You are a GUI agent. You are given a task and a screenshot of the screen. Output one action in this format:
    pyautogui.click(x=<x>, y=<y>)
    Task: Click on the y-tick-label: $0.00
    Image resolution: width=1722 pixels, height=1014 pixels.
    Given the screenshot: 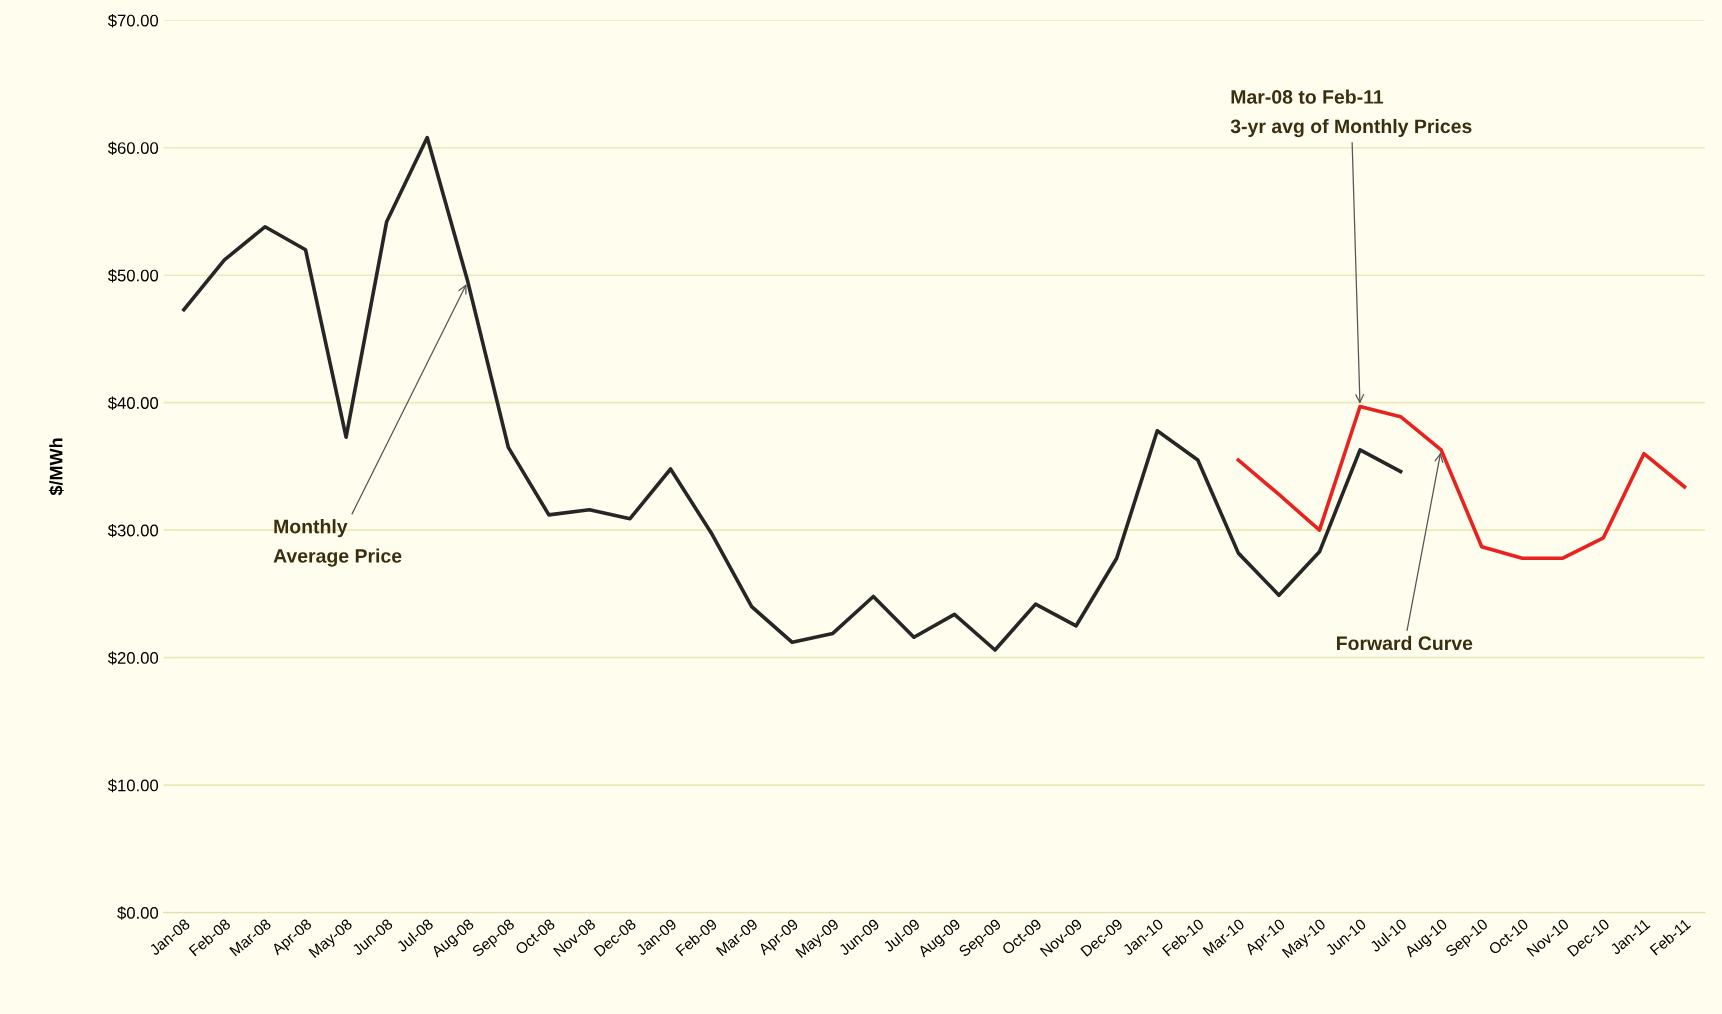 What is the action you would take?
    pyautogui.click(x=138, y=913)
    